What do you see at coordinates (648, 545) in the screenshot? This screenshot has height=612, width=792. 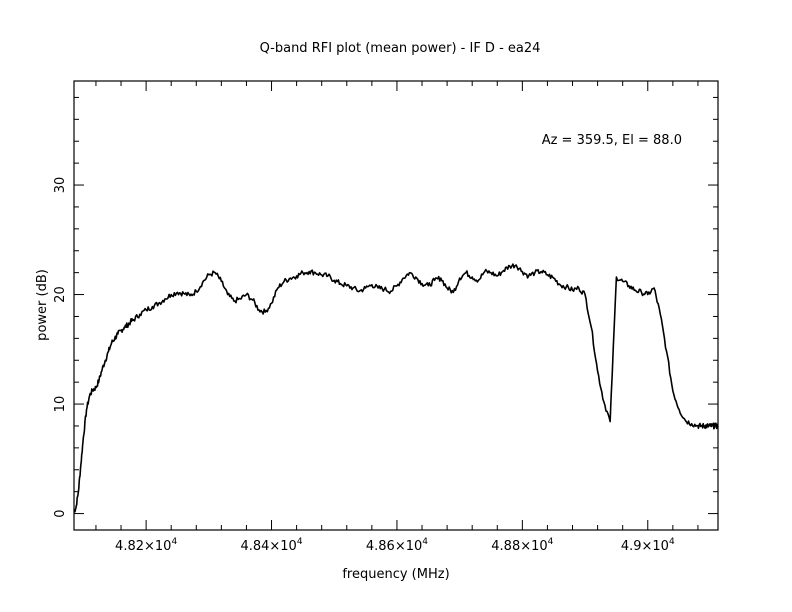 I see `x-tick-label: 4.9×104` at bounding box center [648, 545].